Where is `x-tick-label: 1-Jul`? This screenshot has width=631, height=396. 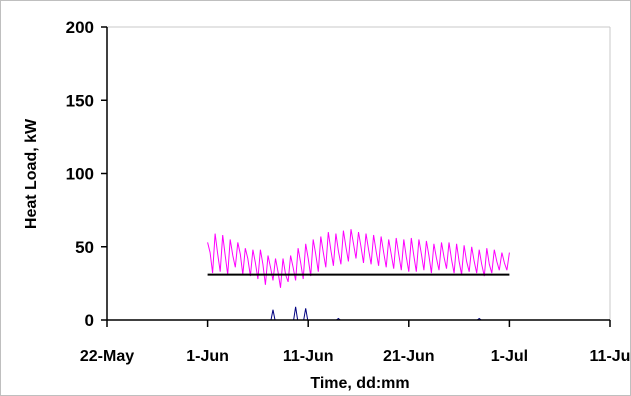 x-tick-label: 1-Jul is located at coordinates (509, 356).